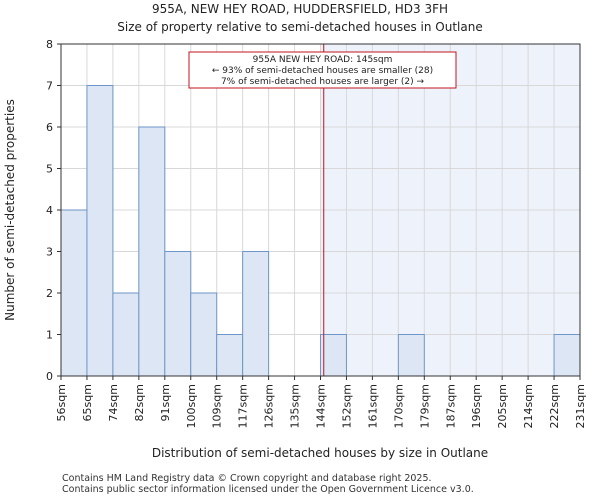  I want to click on bar-65sqm, so click(100, 231).